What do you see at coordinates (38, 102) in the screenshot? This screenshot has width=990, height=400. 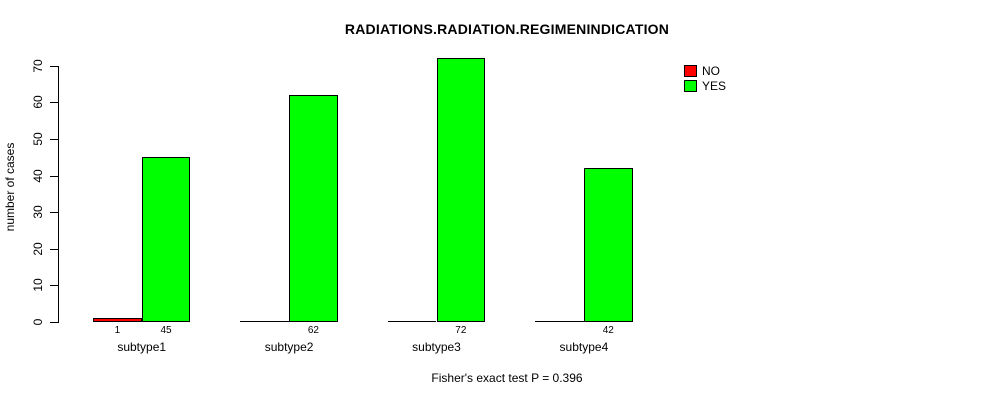 I see `y-tick-label: 60` at bounding box center [38, 102].